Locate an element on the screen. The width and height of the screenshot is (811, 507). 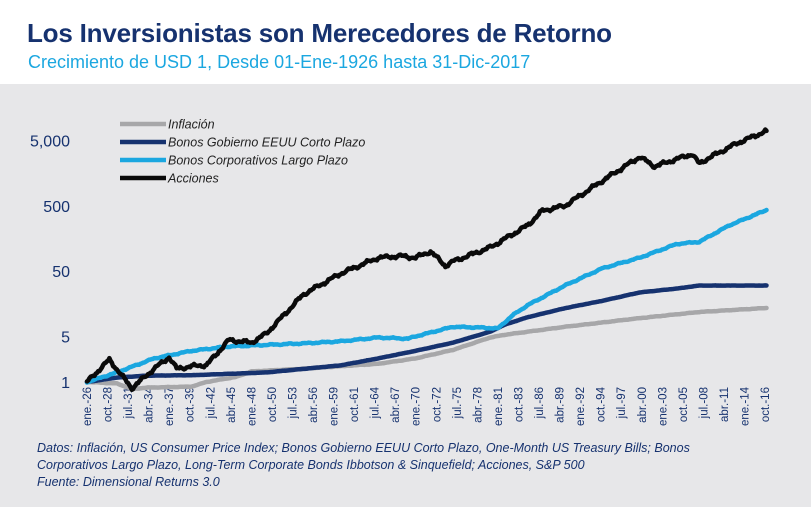
y-tick-label: 5,000 is located at coordinates (50, 141).